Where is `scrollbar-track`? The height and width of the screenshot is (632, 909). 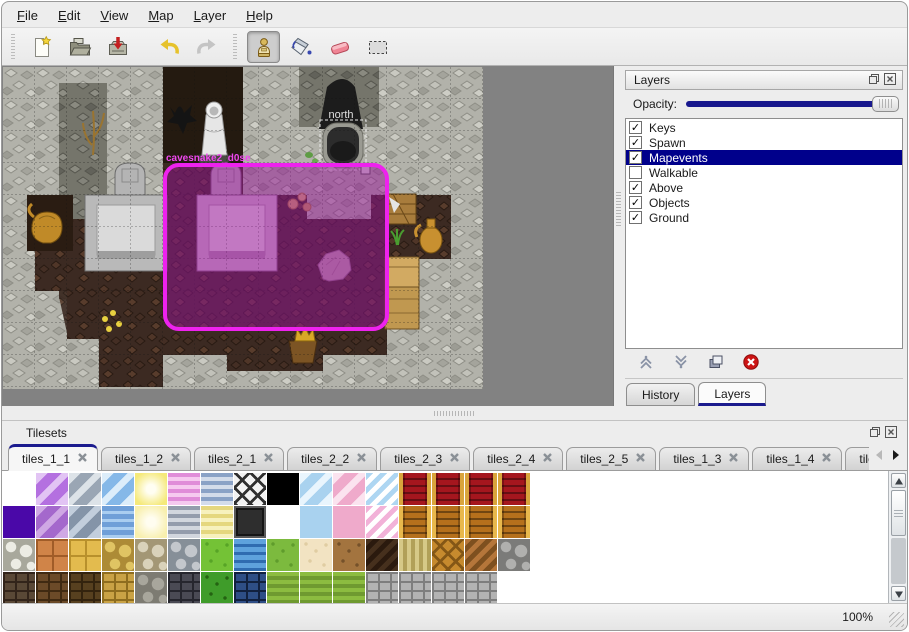 scrollbar-track is located at coordinates (898, 561).